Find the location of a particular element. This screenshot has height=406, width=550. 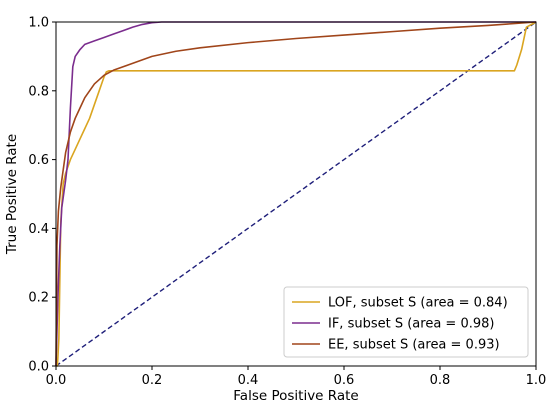

x-axis-label: False Positive Rate is located at coordinates (295, 396).